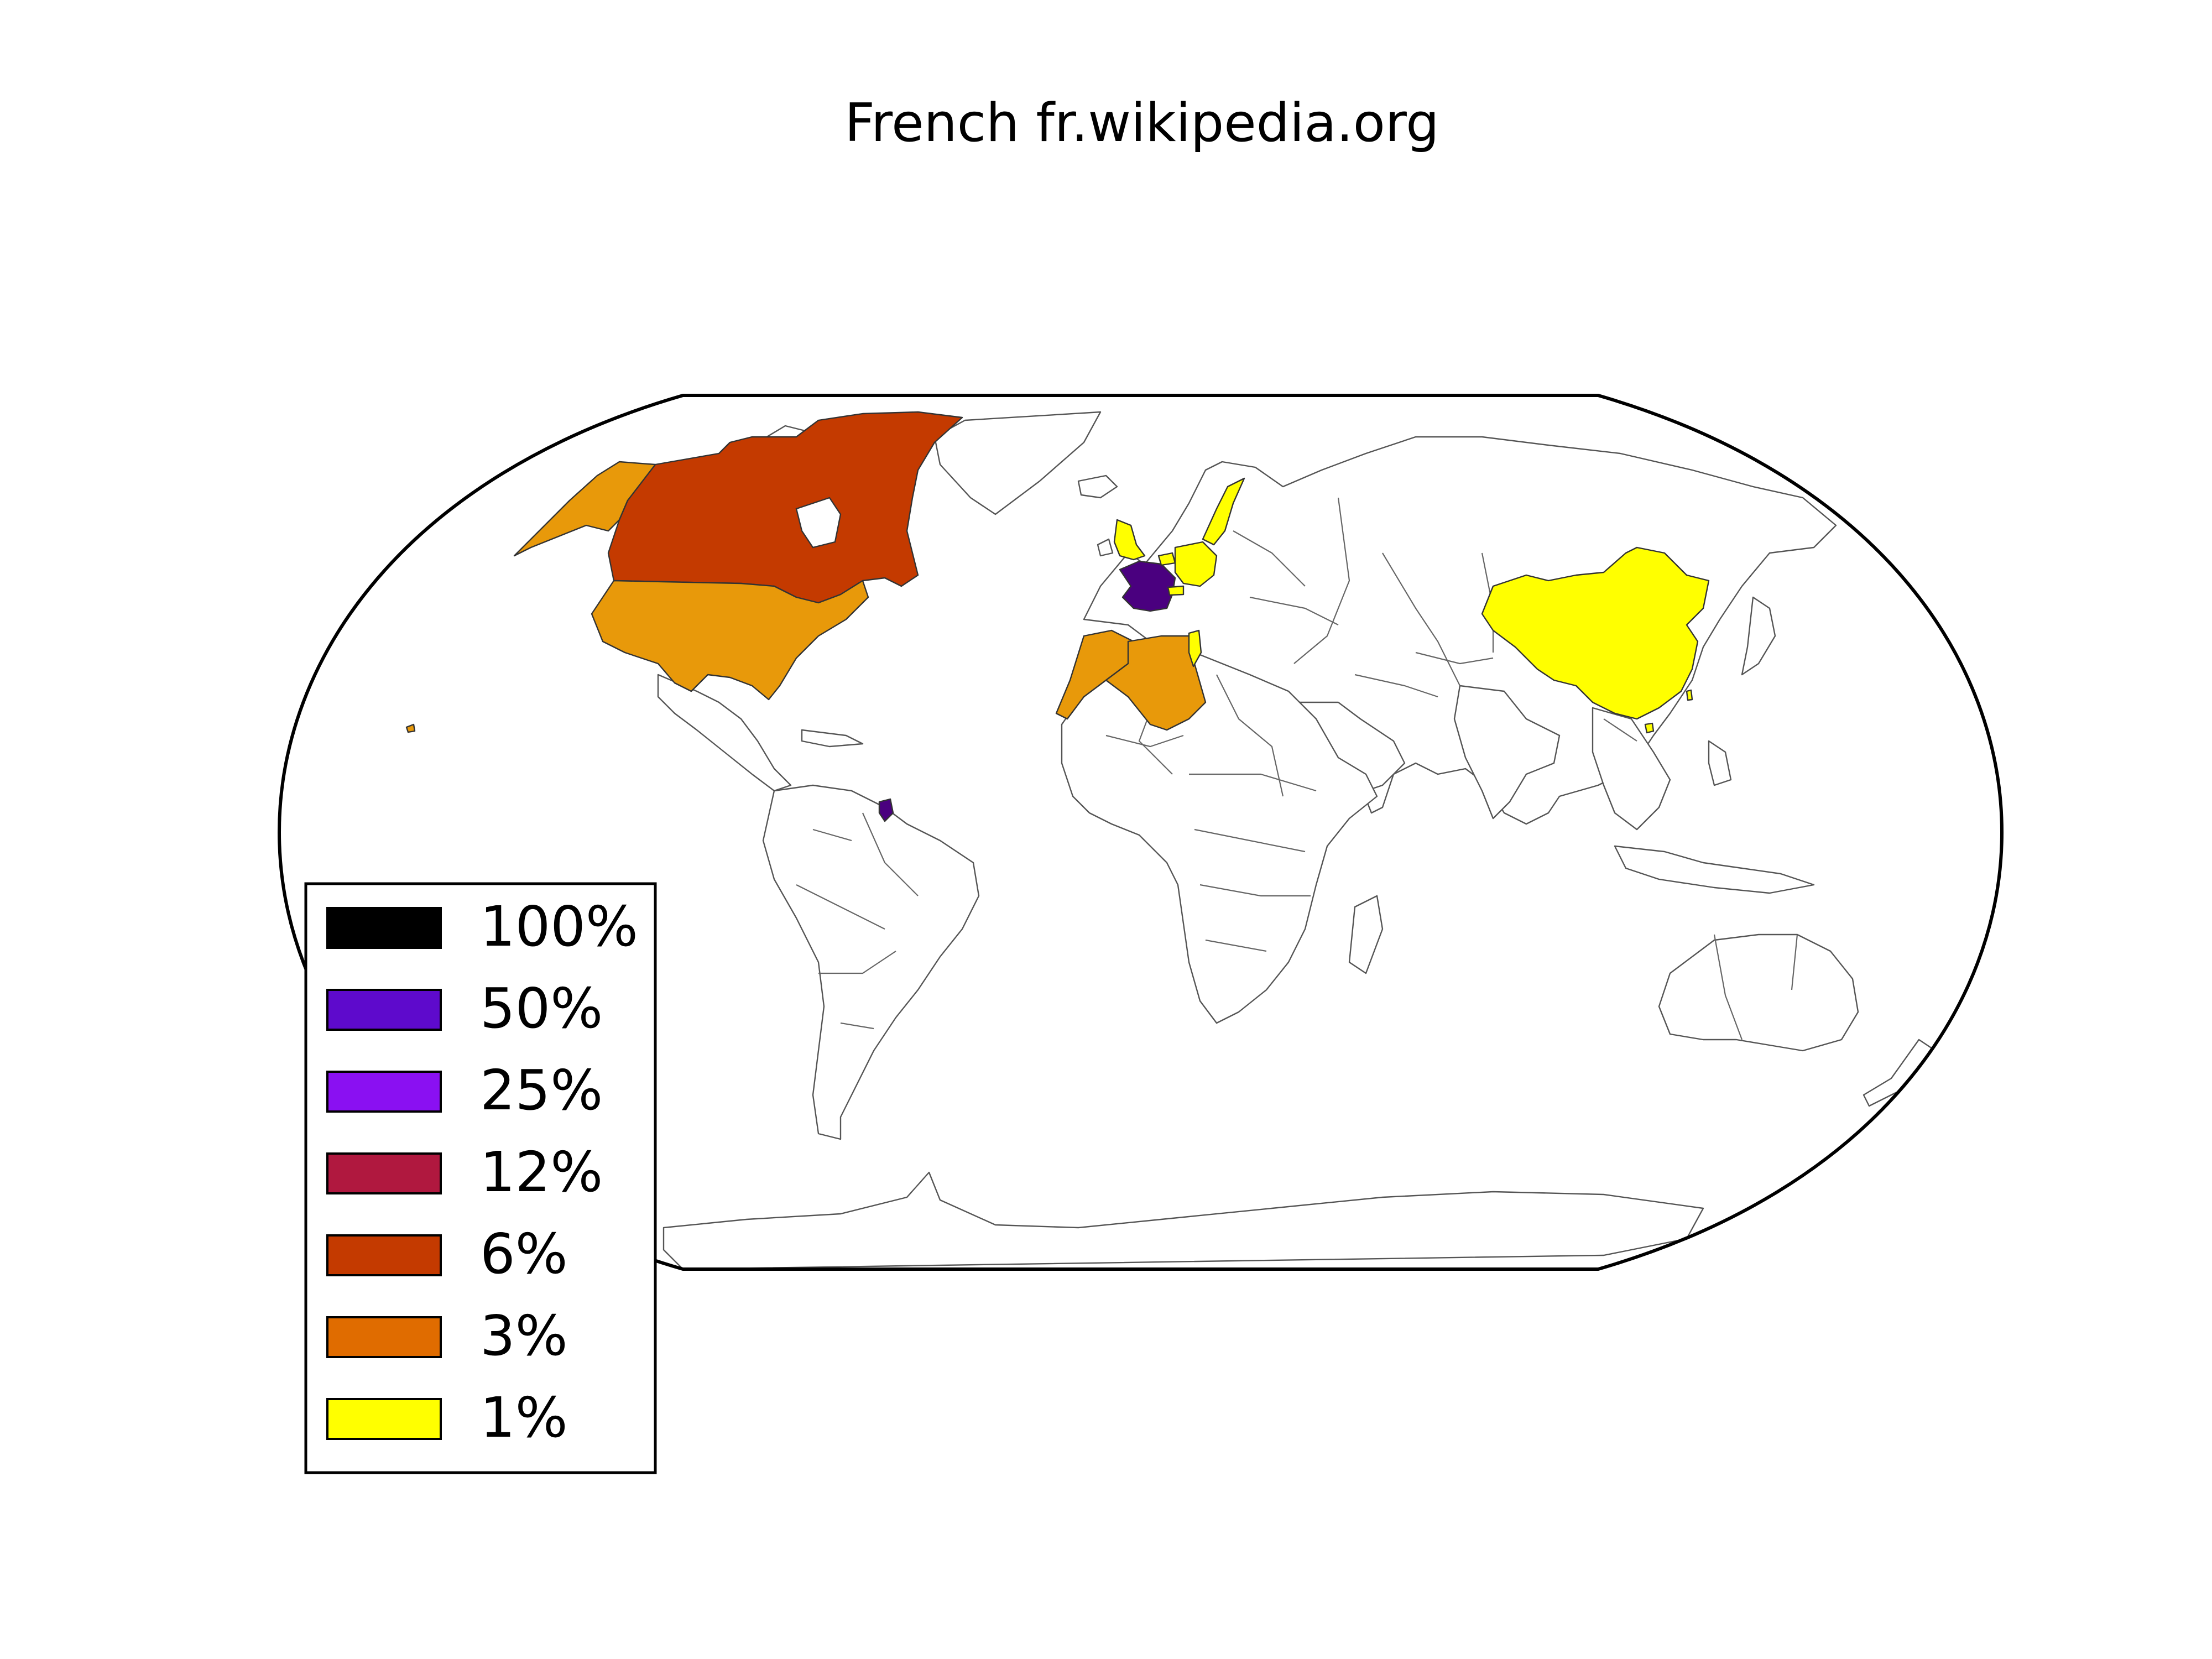 The image size is (2212, 1659). What do you see at coordinates (1720, 763) in the screenshot?
I see `land-philippines` at bounding box center [1720, 763].